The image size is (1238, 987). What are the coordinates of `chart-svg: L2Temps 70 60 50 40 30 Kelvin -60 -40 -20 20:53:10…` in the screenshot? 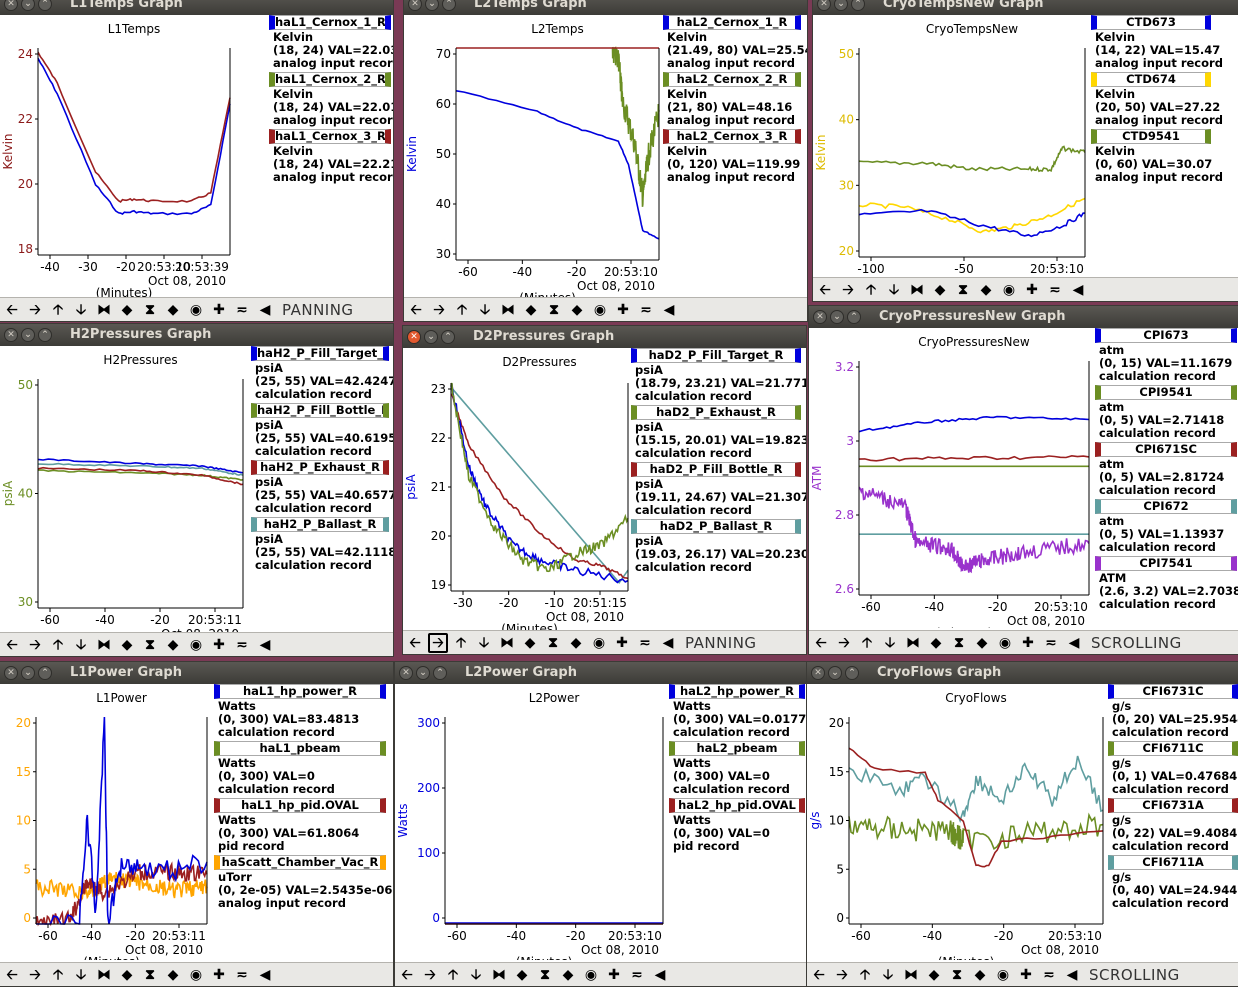 It's located at (534, 160).